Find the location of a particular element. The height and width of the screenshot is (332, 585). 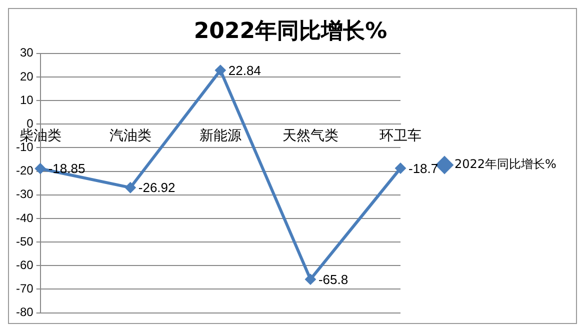

y-tick-label: -70 is located at coordinates (25, 289).